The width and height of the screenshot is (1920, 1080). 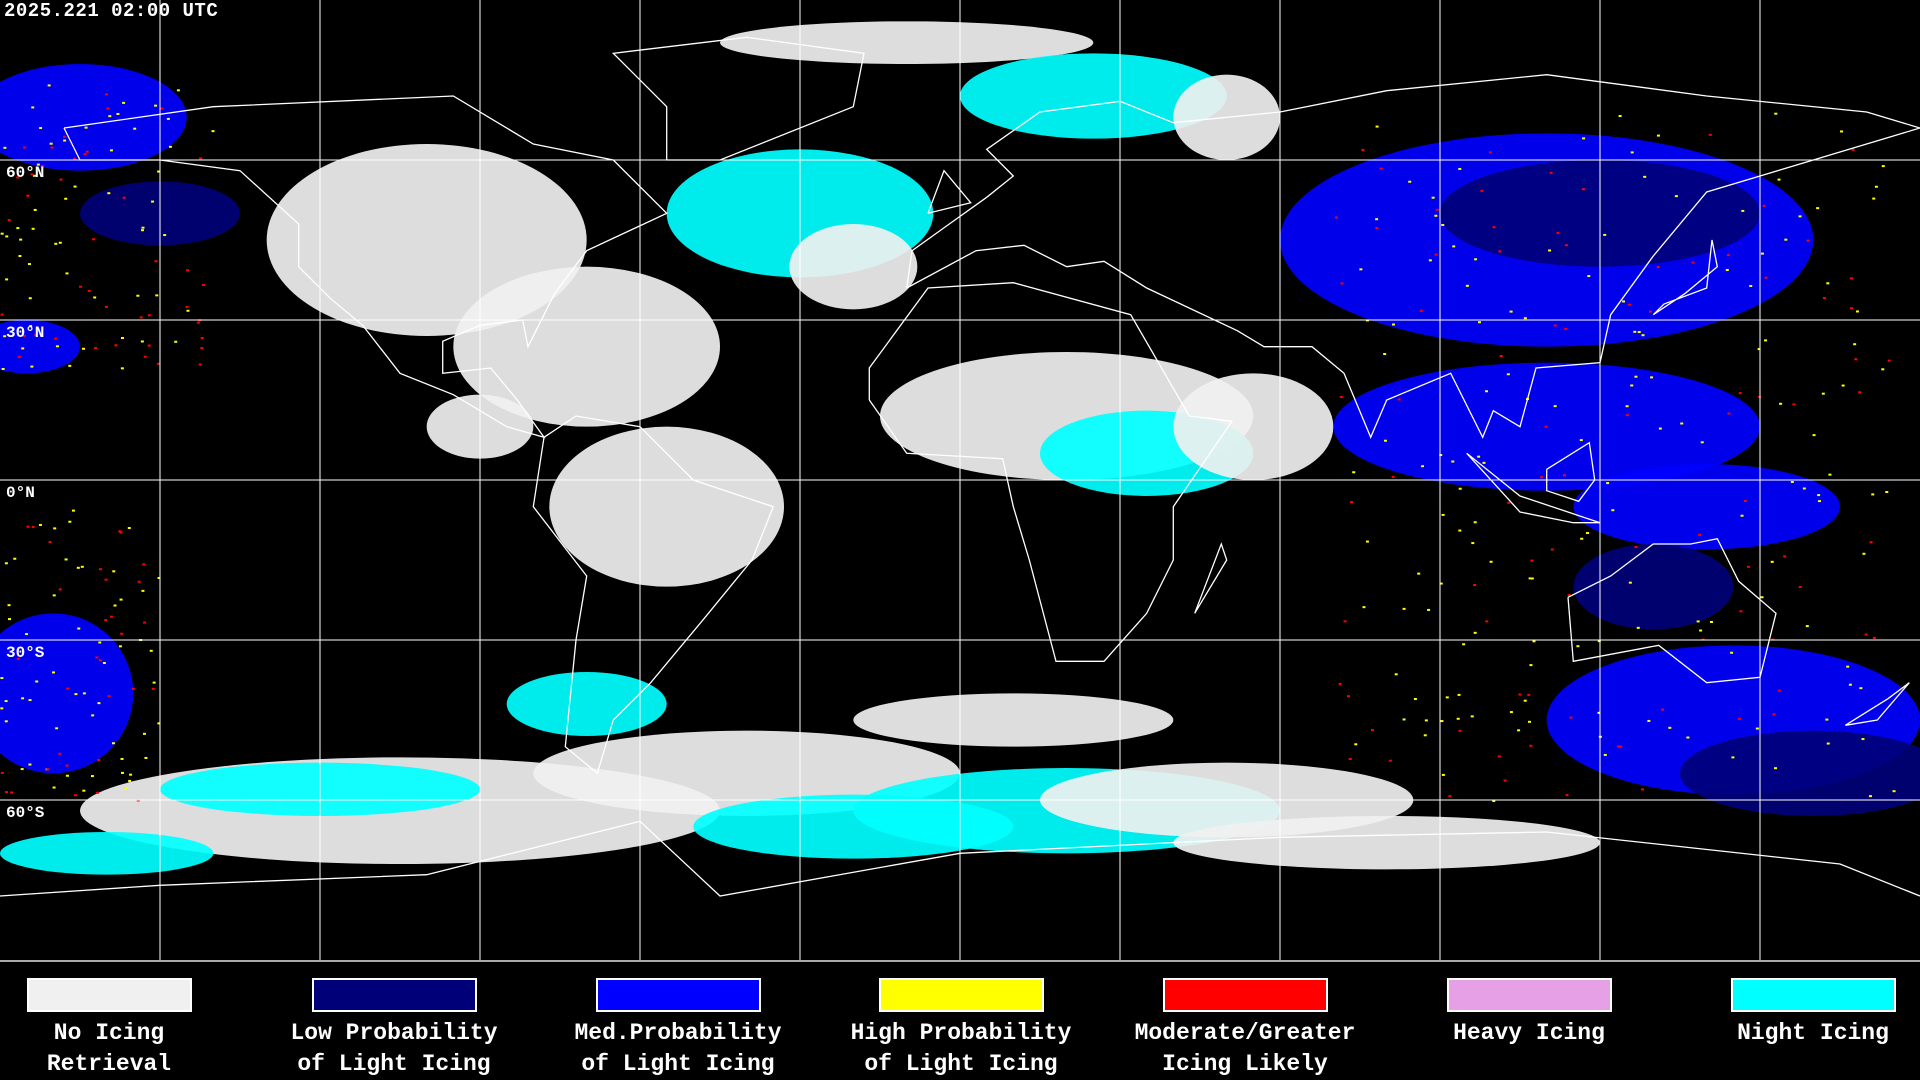 What do you see at coordinates (1245, 1029) in the screenshot?
I see `legend-item-moderate: Moderate/Greater Icing Likely` at bounding box center [1245, 1029].